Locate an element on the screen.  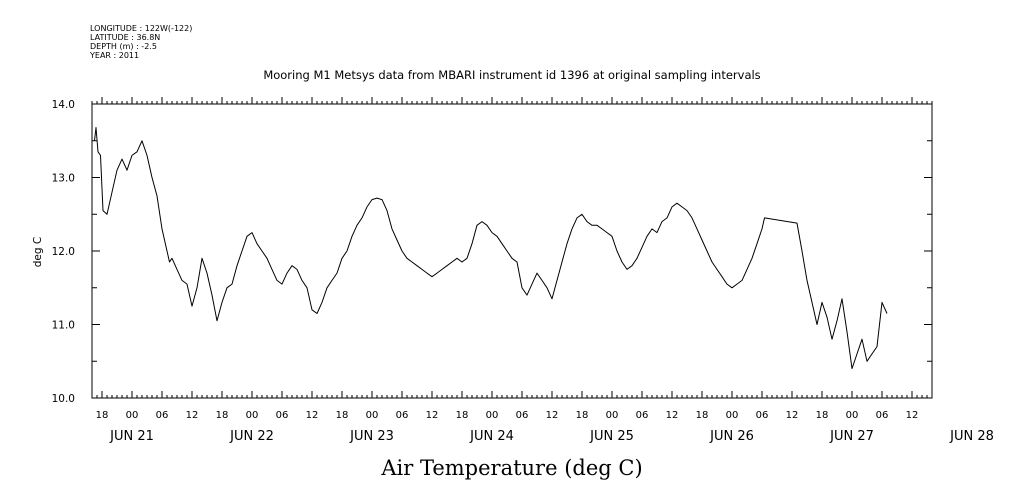
x-day-label: JUN 26 is located at coordinates (731, 436).